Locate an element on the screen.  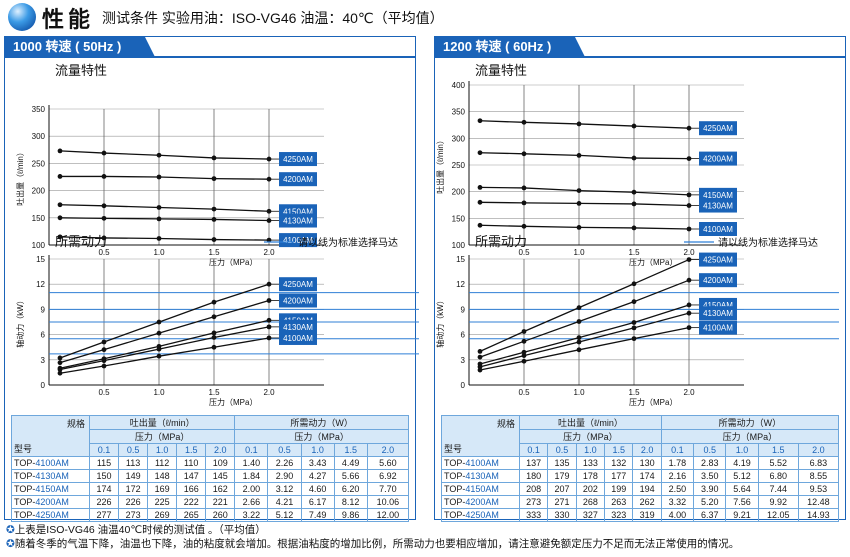
x-tick-label: 2.0 is located at coordinates (269, 252).